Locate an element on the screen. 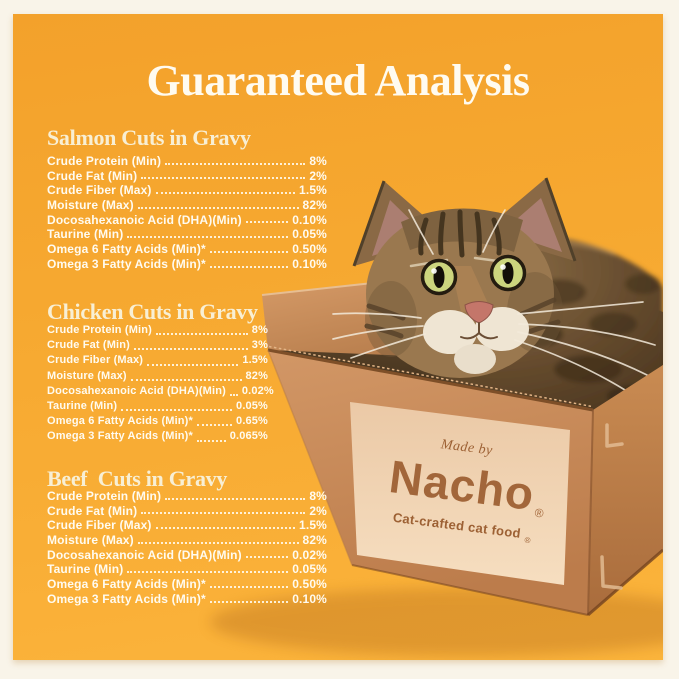 The width and height of the screenshot is (679, 679). nutrient-value: 3% is located at coordinates (259, 345).